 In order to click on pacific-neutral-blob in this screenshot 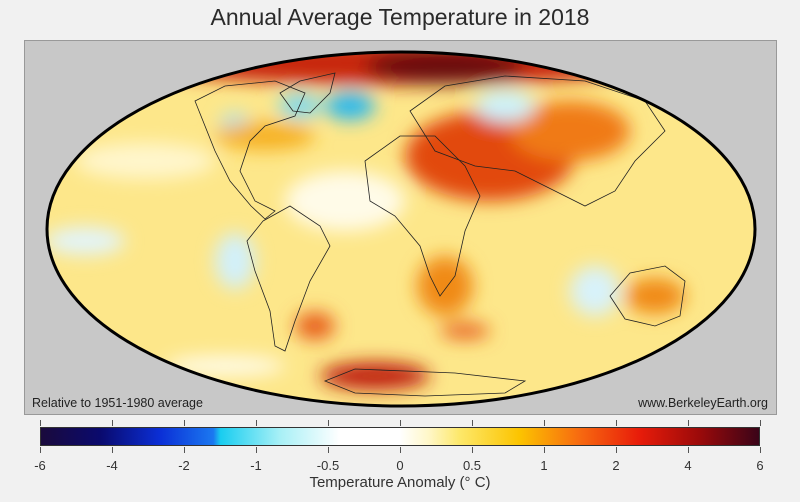, I will do `click(145, 161)`.